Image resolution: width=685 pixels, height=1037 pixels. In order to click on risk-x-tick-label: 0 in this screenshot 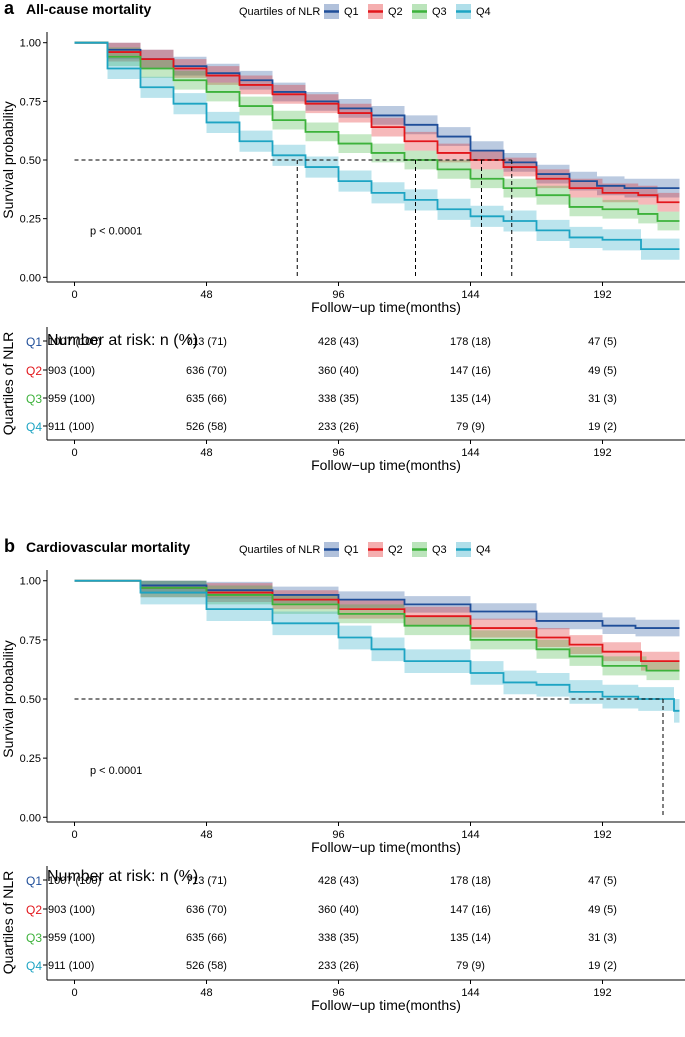, I will do `click(74, 453)`.